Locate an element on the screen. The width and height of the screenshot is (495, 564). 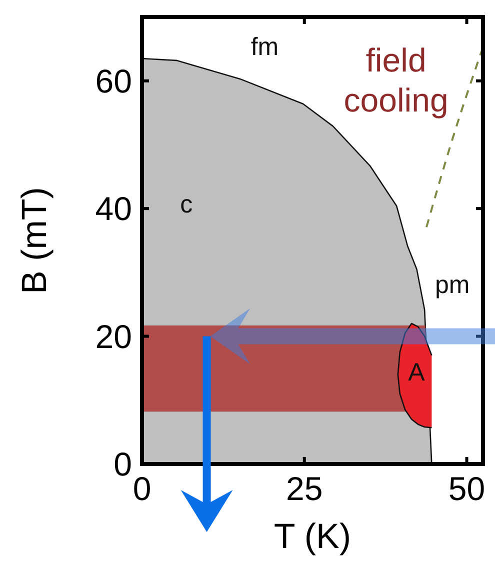
annotation: c is located at coordinates (186, 204).